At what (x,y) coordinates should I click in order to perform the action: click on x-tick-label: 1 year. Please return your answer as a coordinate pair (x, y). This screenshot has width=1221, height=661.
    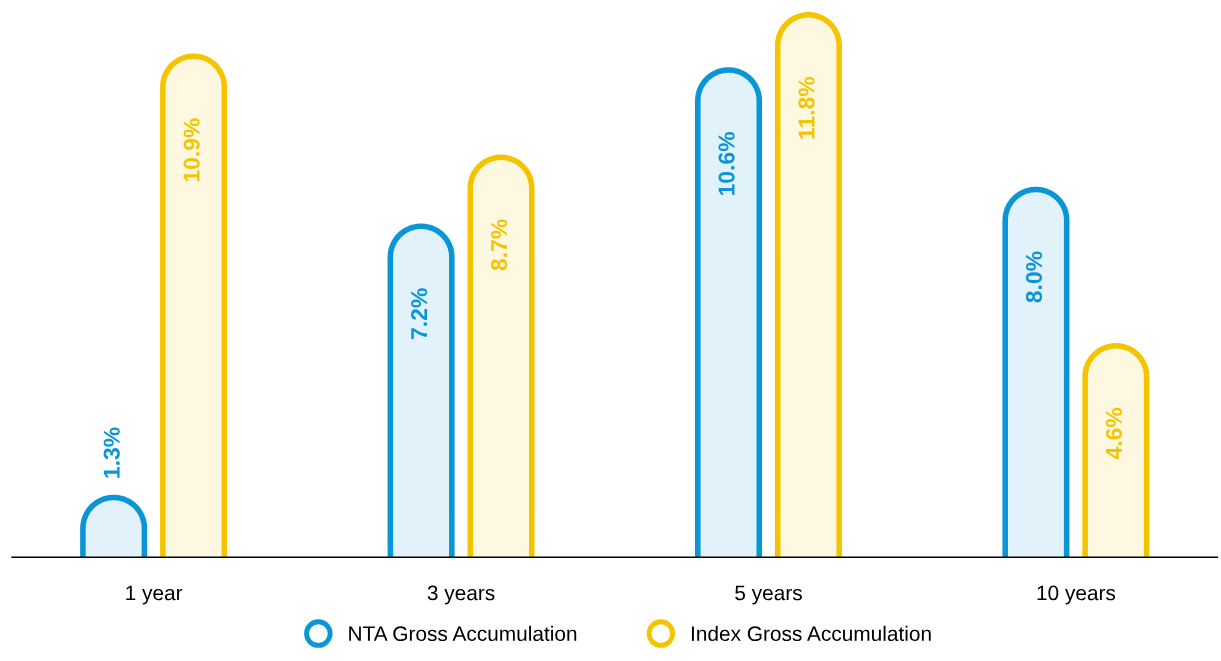
    Looking at the image, I should click on (154, 595).